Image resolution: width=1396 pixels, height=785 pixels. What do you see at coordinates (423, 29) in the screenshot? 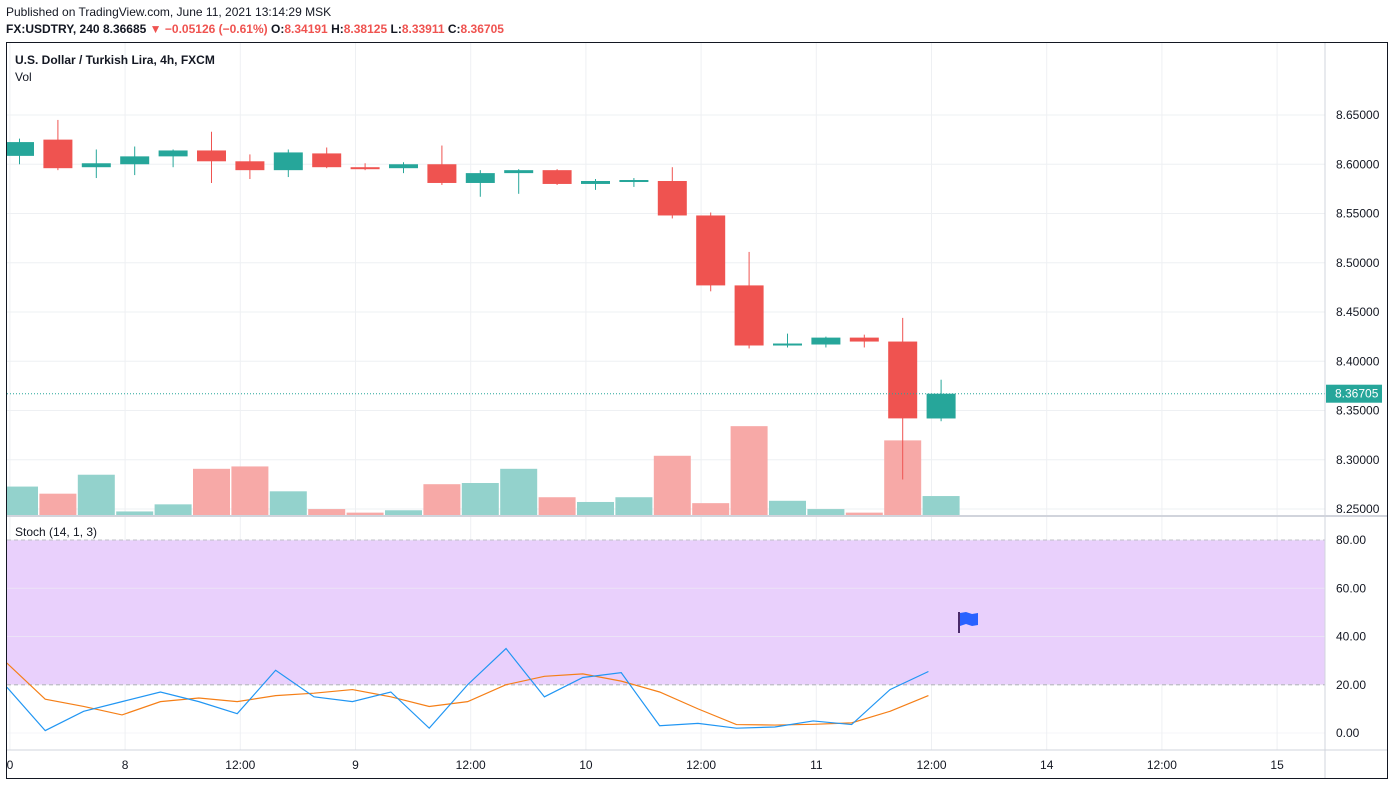
I see `low-value: 8.33911` at bounding box center [423, 29].